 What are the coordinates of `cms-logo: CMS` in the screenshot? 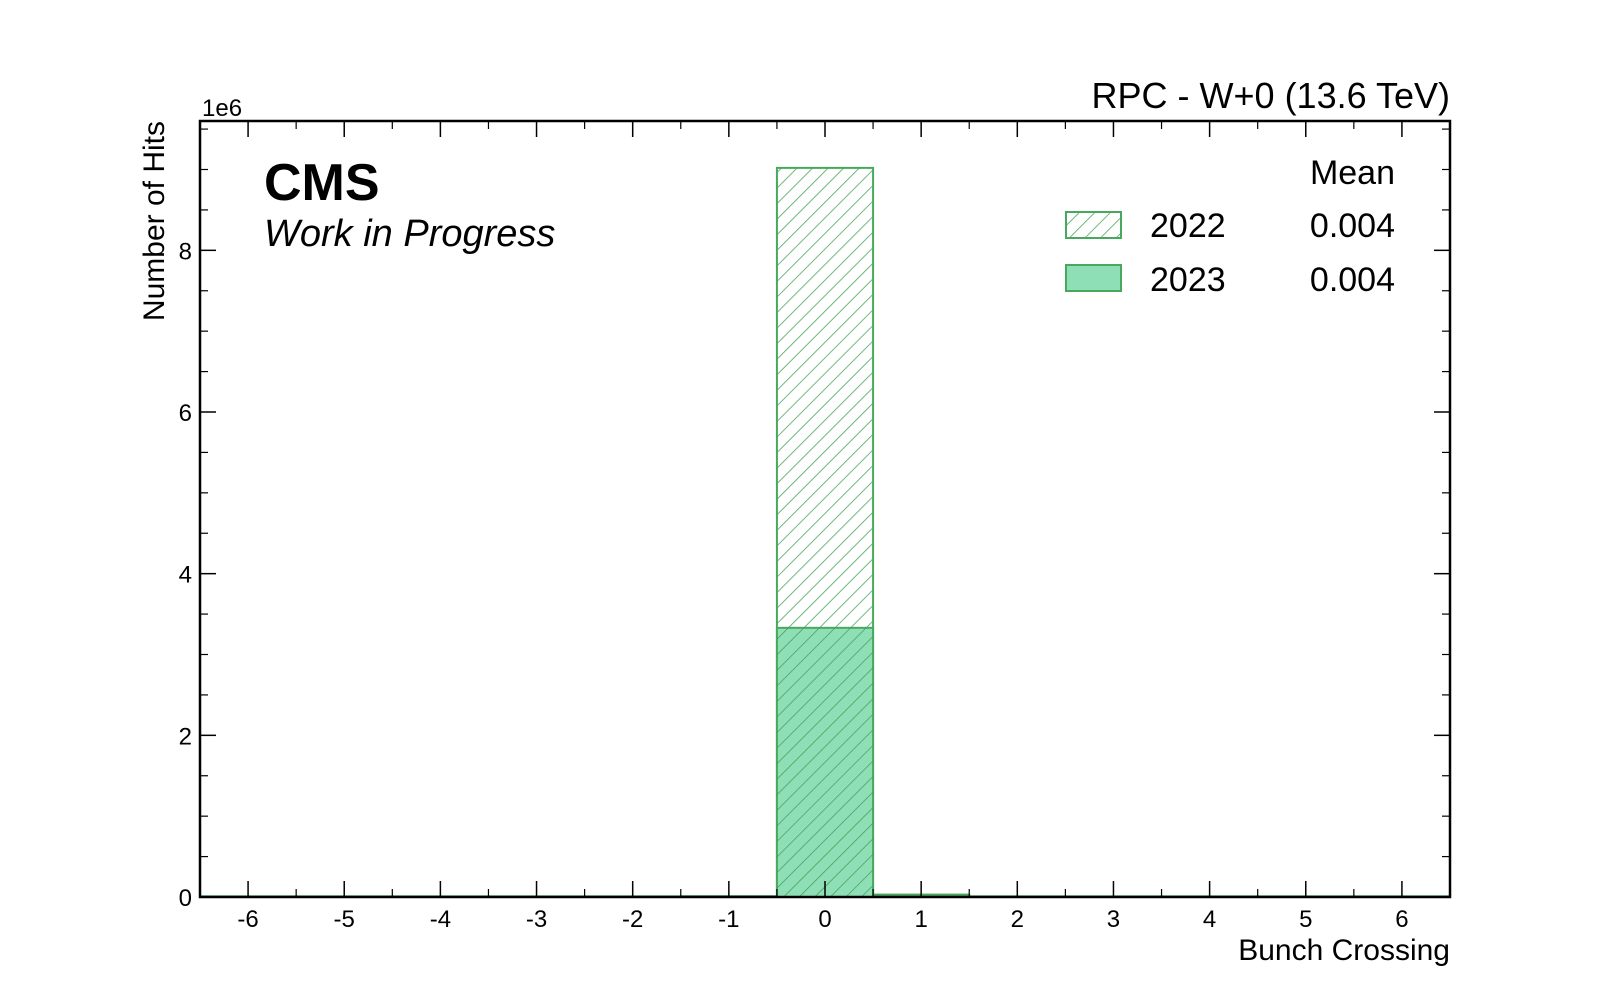 It's located at (322, 183).